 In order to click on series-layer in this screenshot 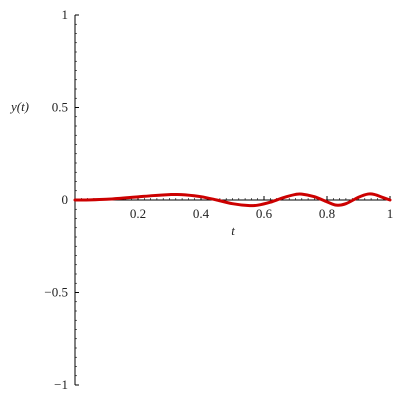, I will do `click(232, 200)`.